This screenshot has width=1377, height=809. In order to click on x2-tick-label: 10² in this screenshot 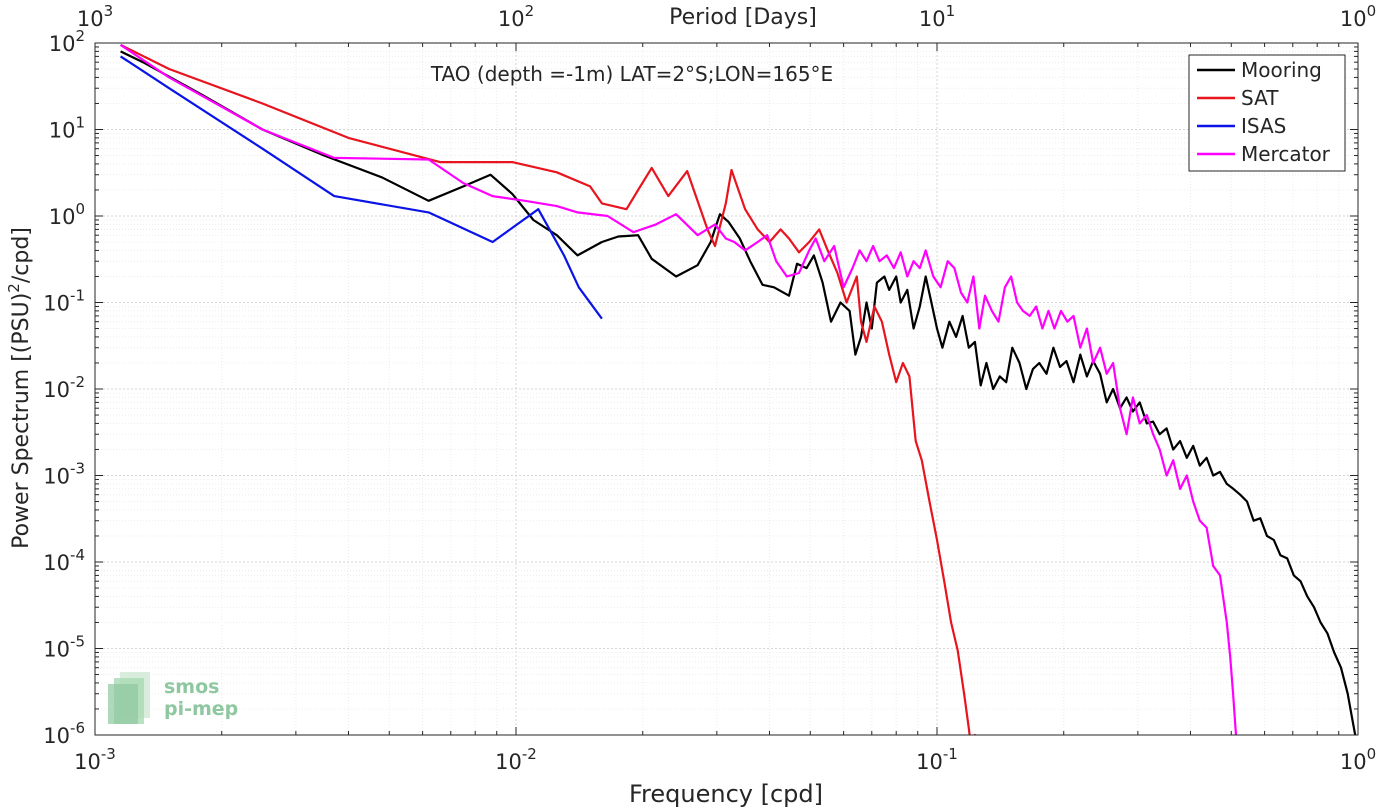, I will do `click(516, 16)`.